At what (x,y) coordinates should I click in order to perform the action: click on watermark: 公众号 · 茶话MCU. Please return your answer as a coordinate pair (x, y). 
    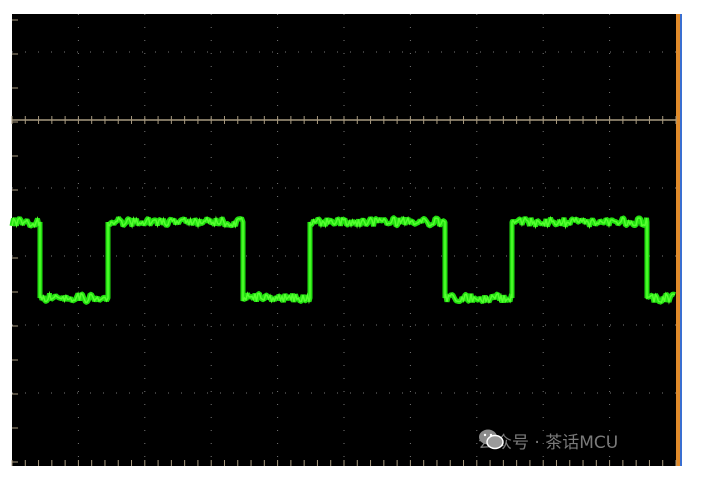
    Looking at the image, I should click on (548, 440).